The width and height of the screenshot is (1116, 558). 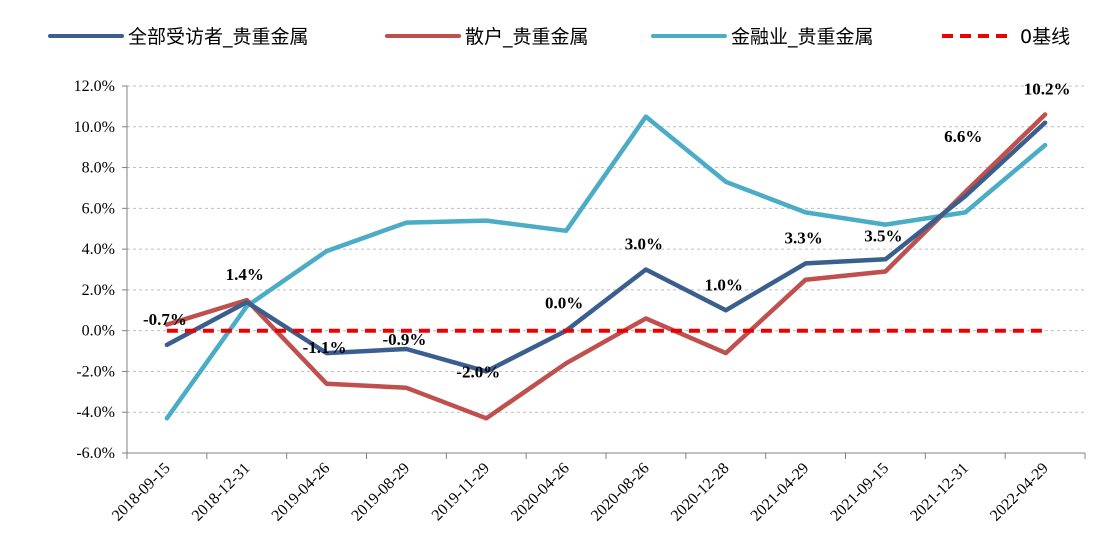 What do you see at coordinates (218, 37) in the screenshot?
I see `legend-label-all-respondents: 全部受访者_贵重金属` at bounding box center [218, 37].